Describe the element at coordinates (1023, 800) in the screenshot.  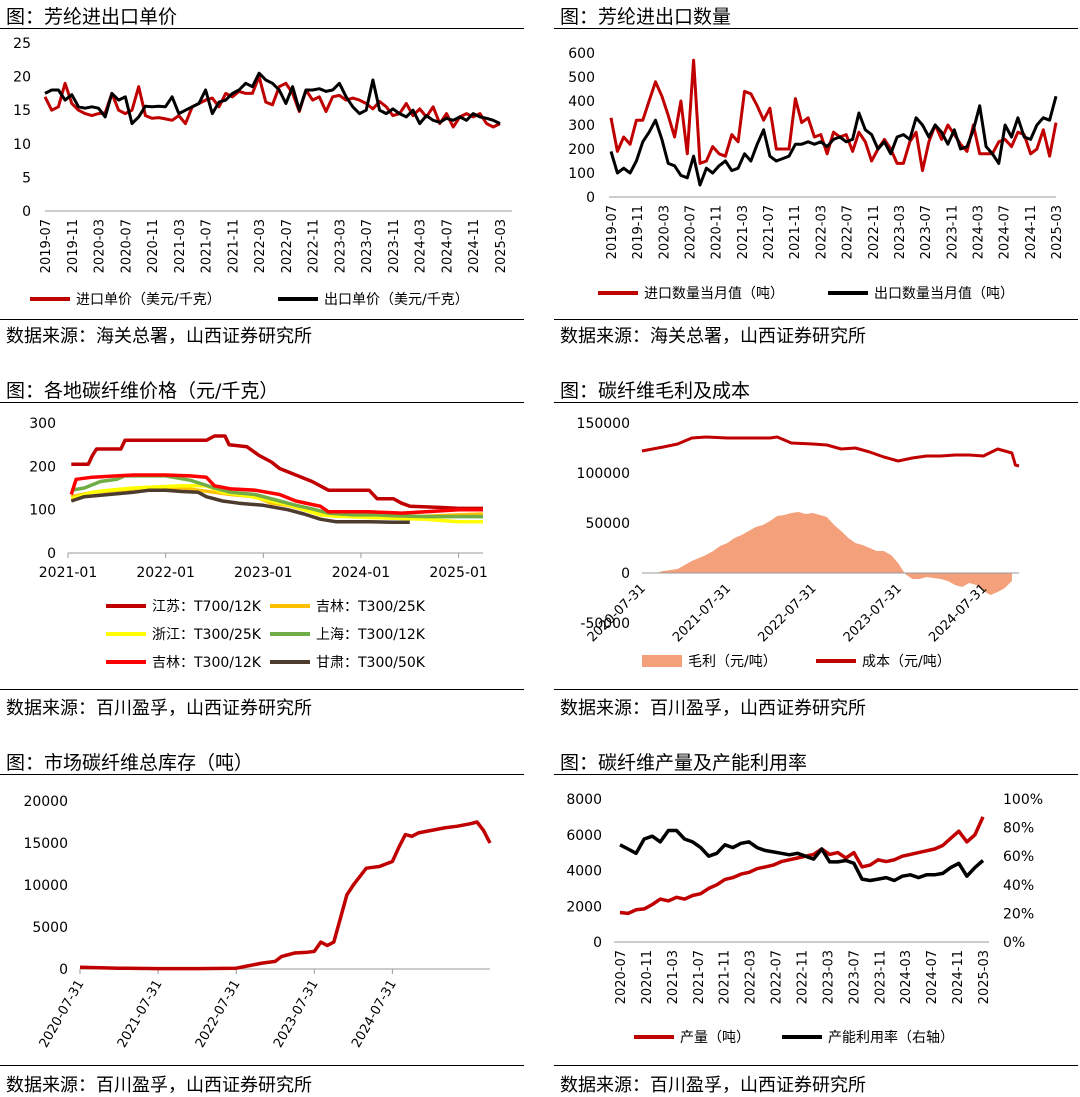
I see `y2-tick-label: 100%` at that location.